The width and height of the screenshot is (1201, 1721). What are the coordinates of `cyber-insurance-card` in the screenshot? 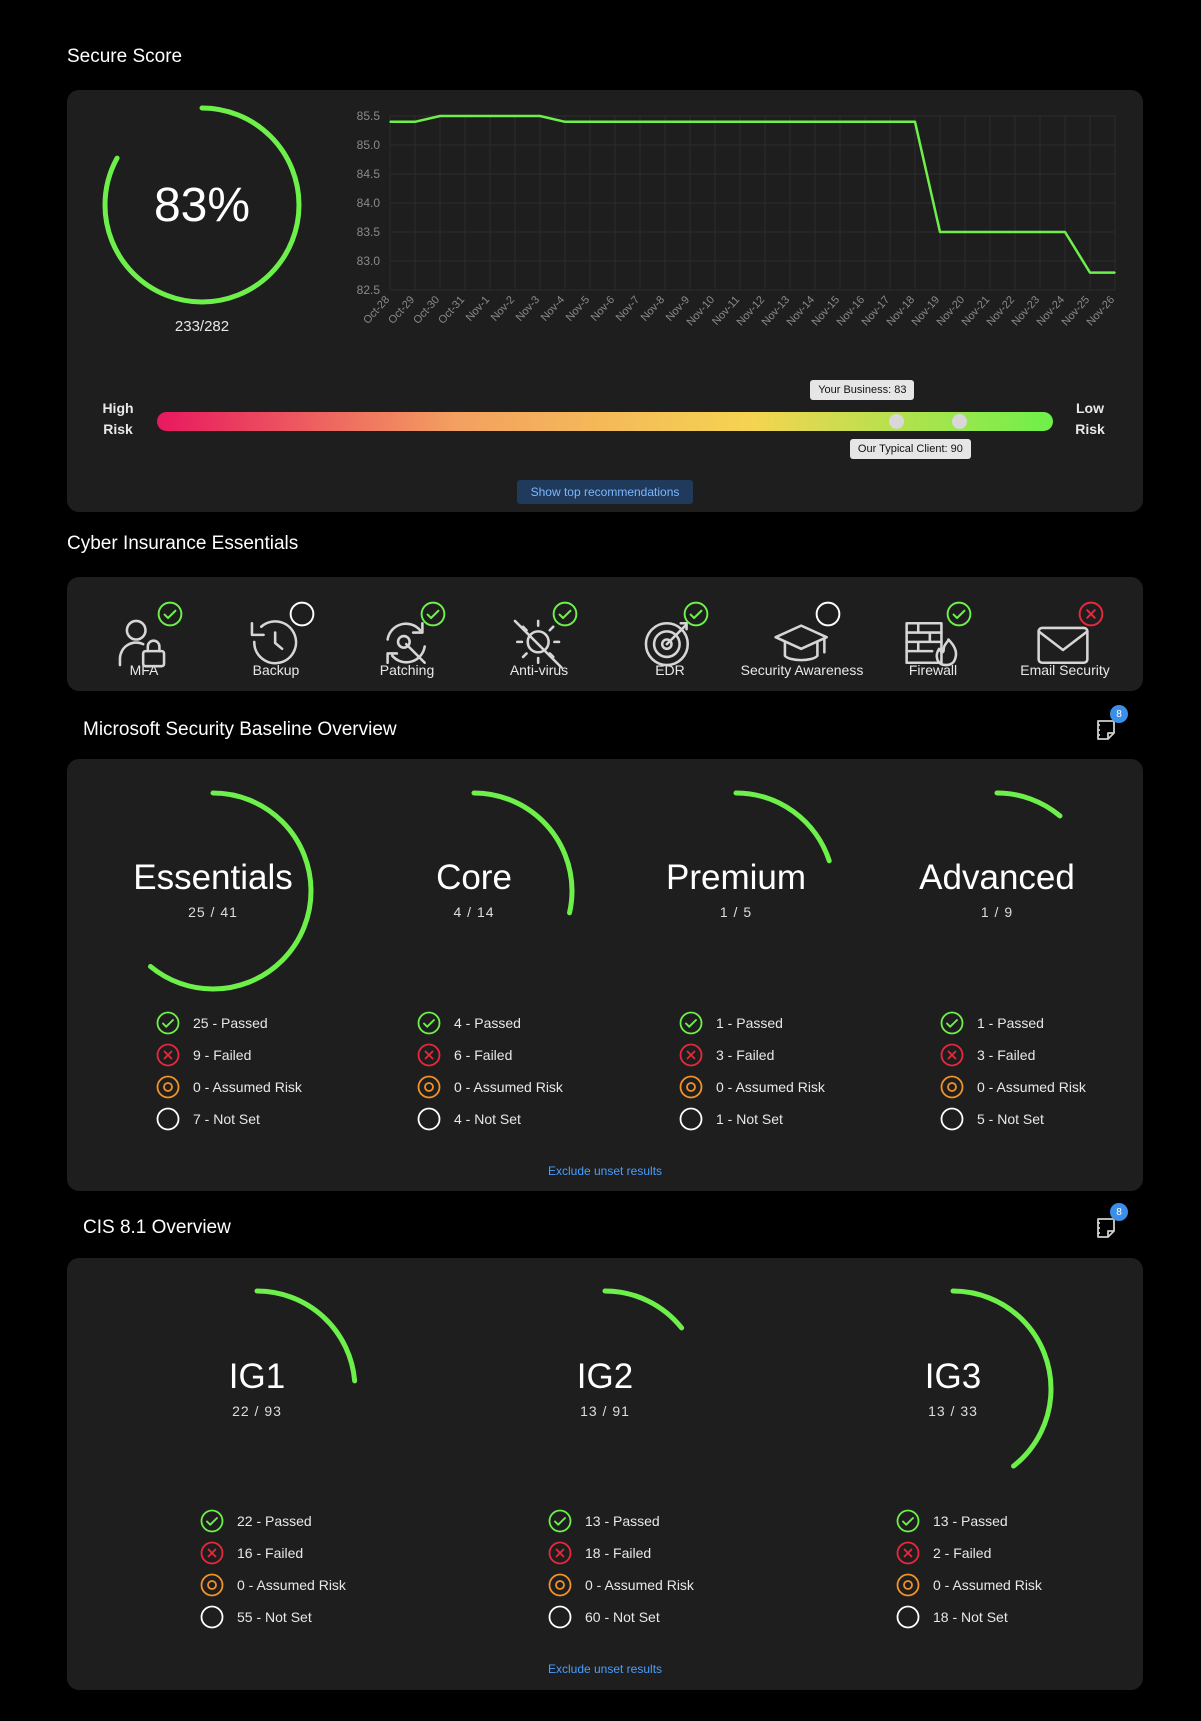 It's located at (605, 634).